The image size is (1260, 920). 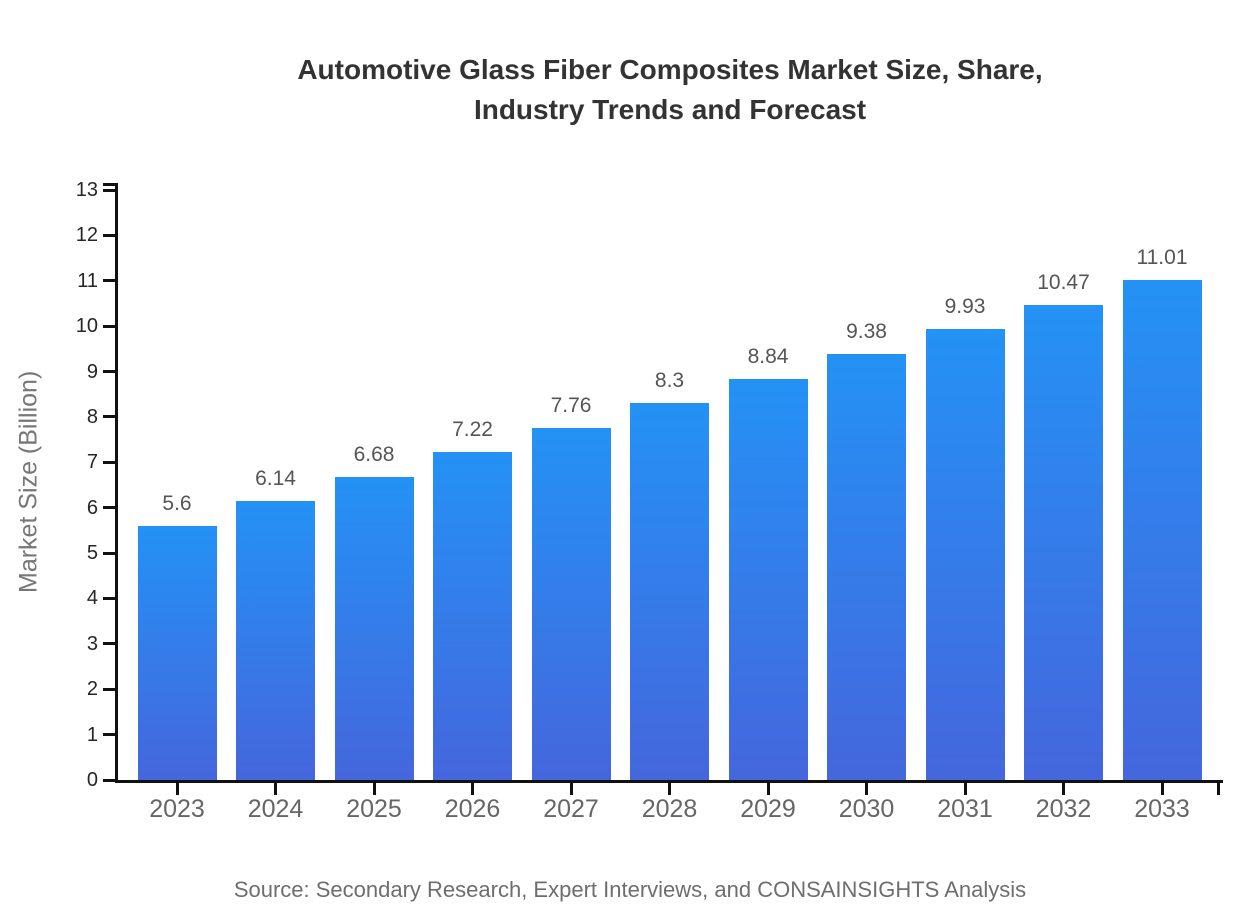 I want to click on x-axis-endcap-tick, so click(x=1218, y=789).